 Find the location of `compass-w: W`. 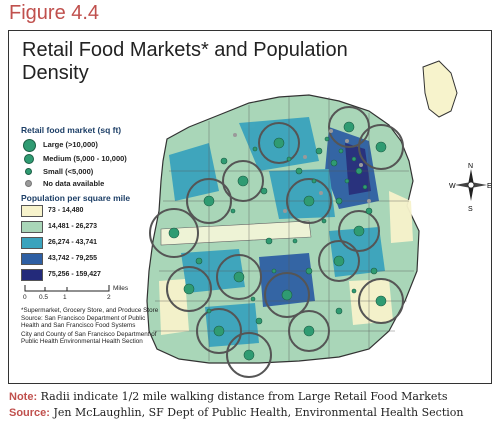

compass-w: W is located at coordinates (452, 186).